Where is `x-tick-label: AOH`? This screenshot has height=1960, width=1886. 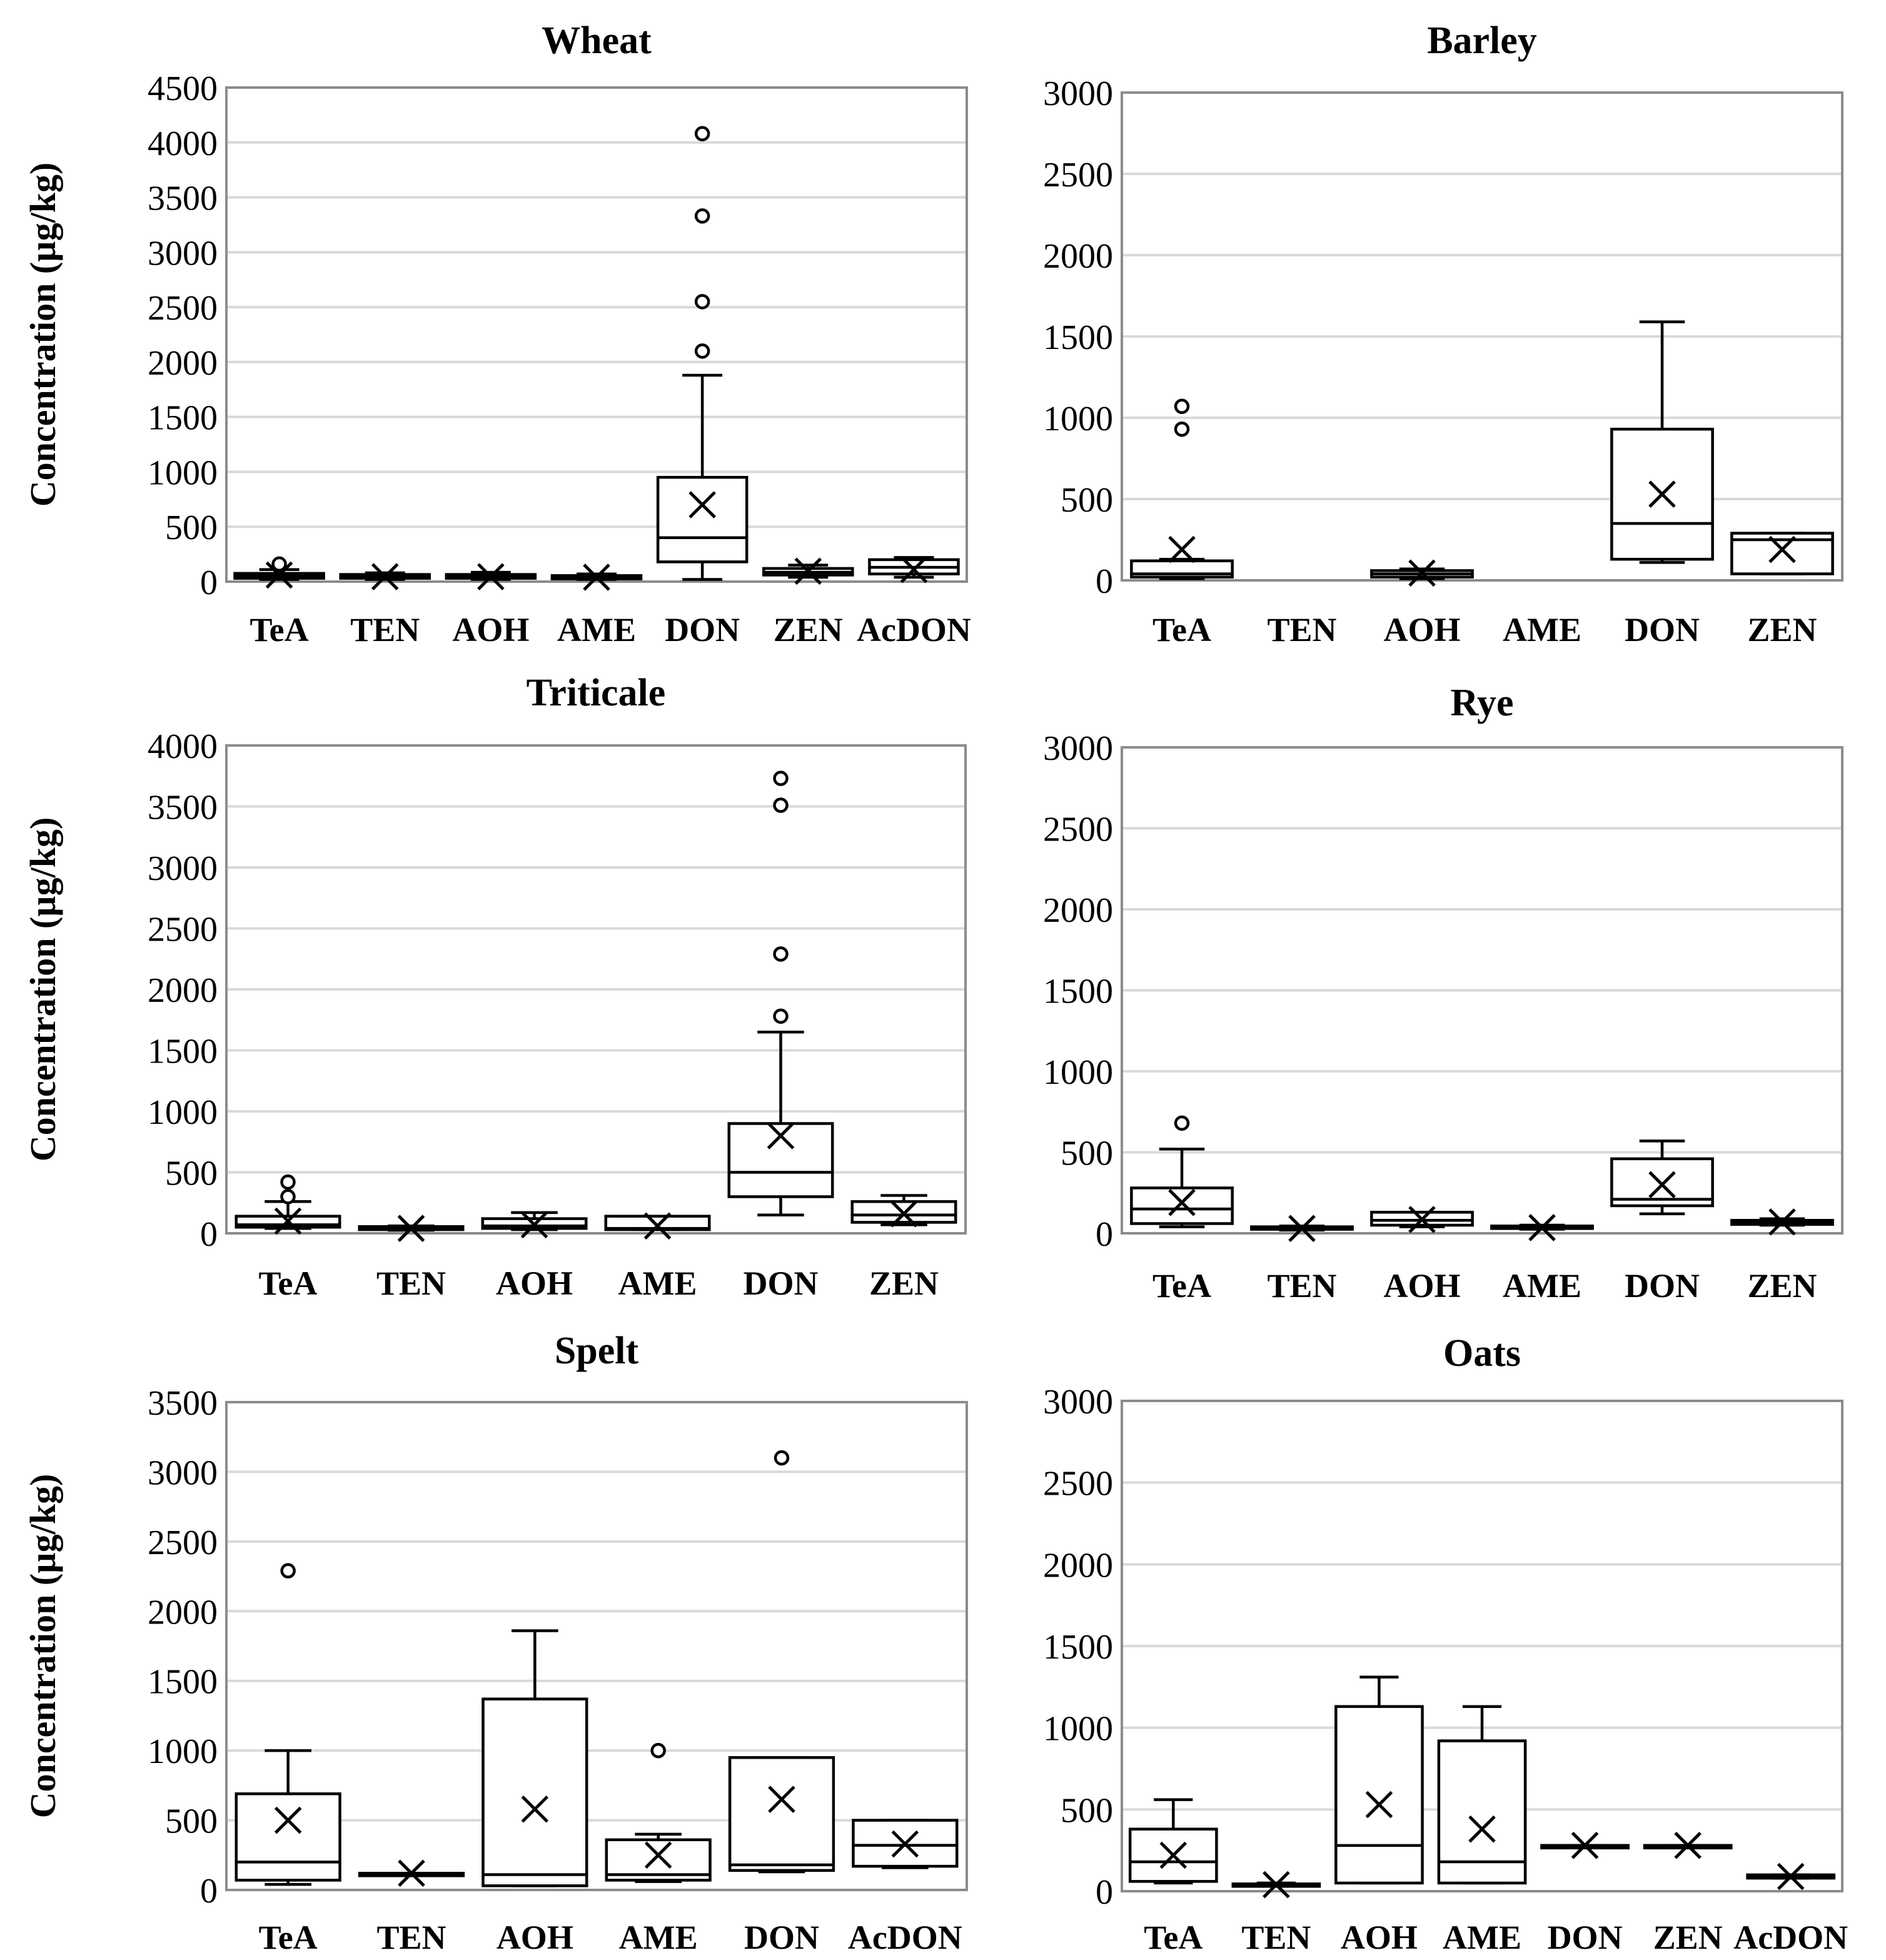 x-tick-label: AOH is located at coordinates (1379, 1937).